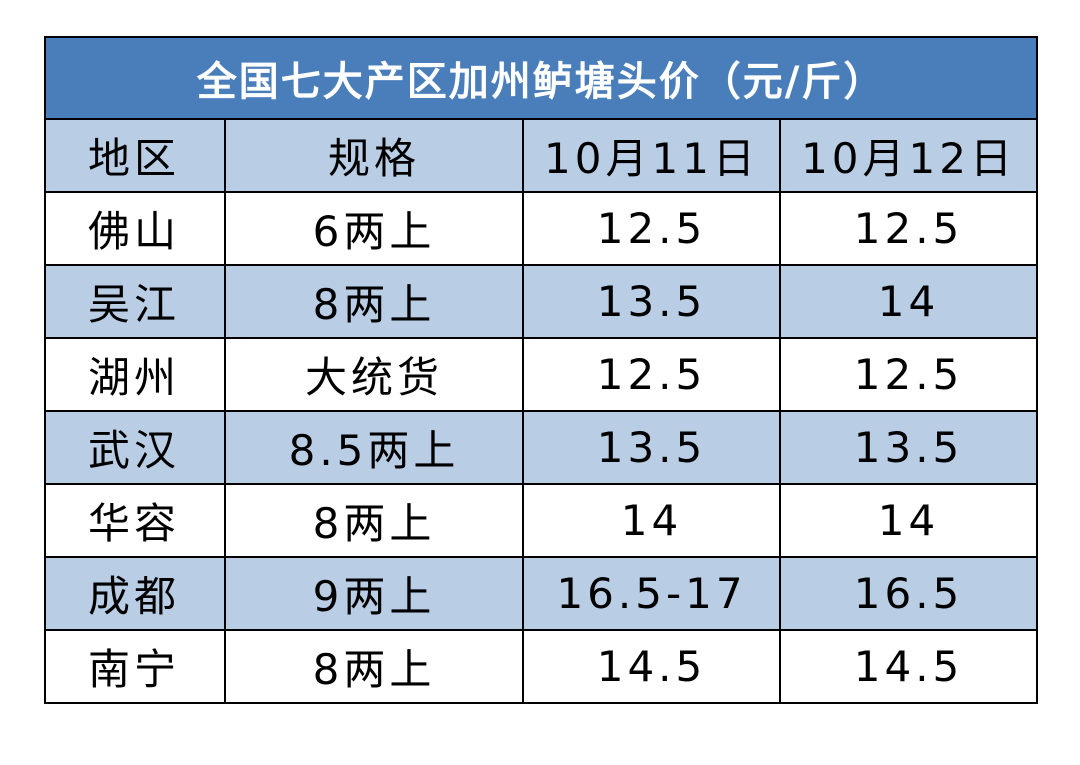  I want to click on data-row: 佛山 6两上 12.5 12.5, so click(541, 228).